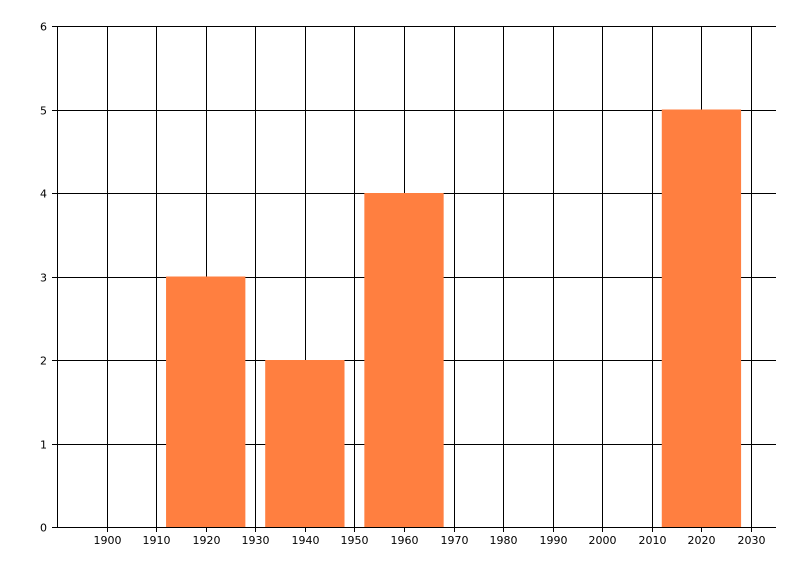 The image size is (800, 580). I want to click on y-tick-label: 5, so click(43, 111).